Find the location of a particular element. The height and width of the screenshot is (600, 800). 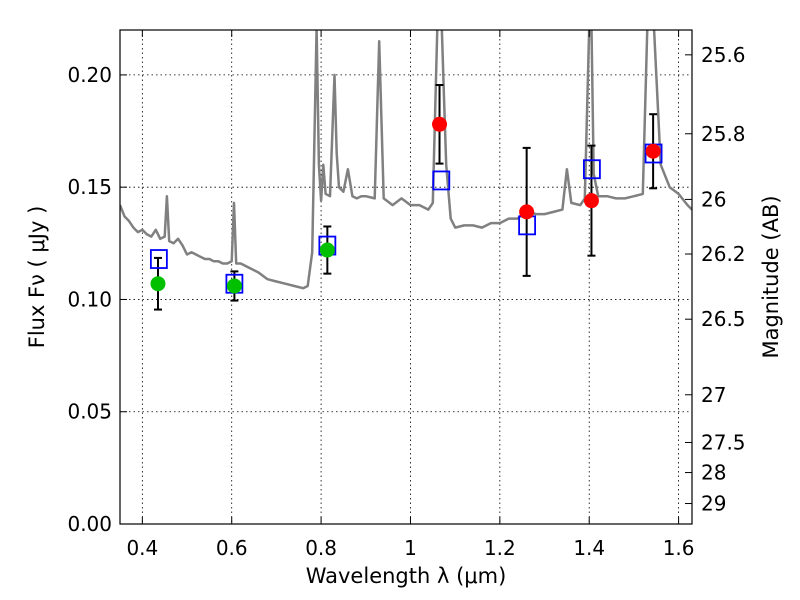

y-tick-label: 0.10 is located at coordinates (89, 299).